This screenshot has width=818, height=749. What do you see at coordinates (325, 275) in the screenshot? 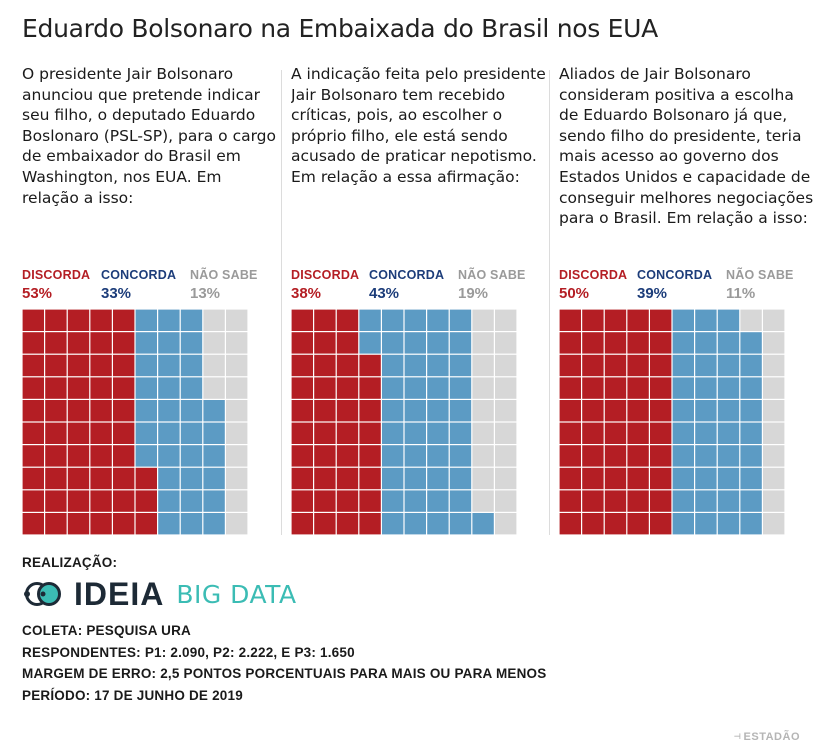
I see `legend-label: DISCORDA` at bounding box center [325, 275].